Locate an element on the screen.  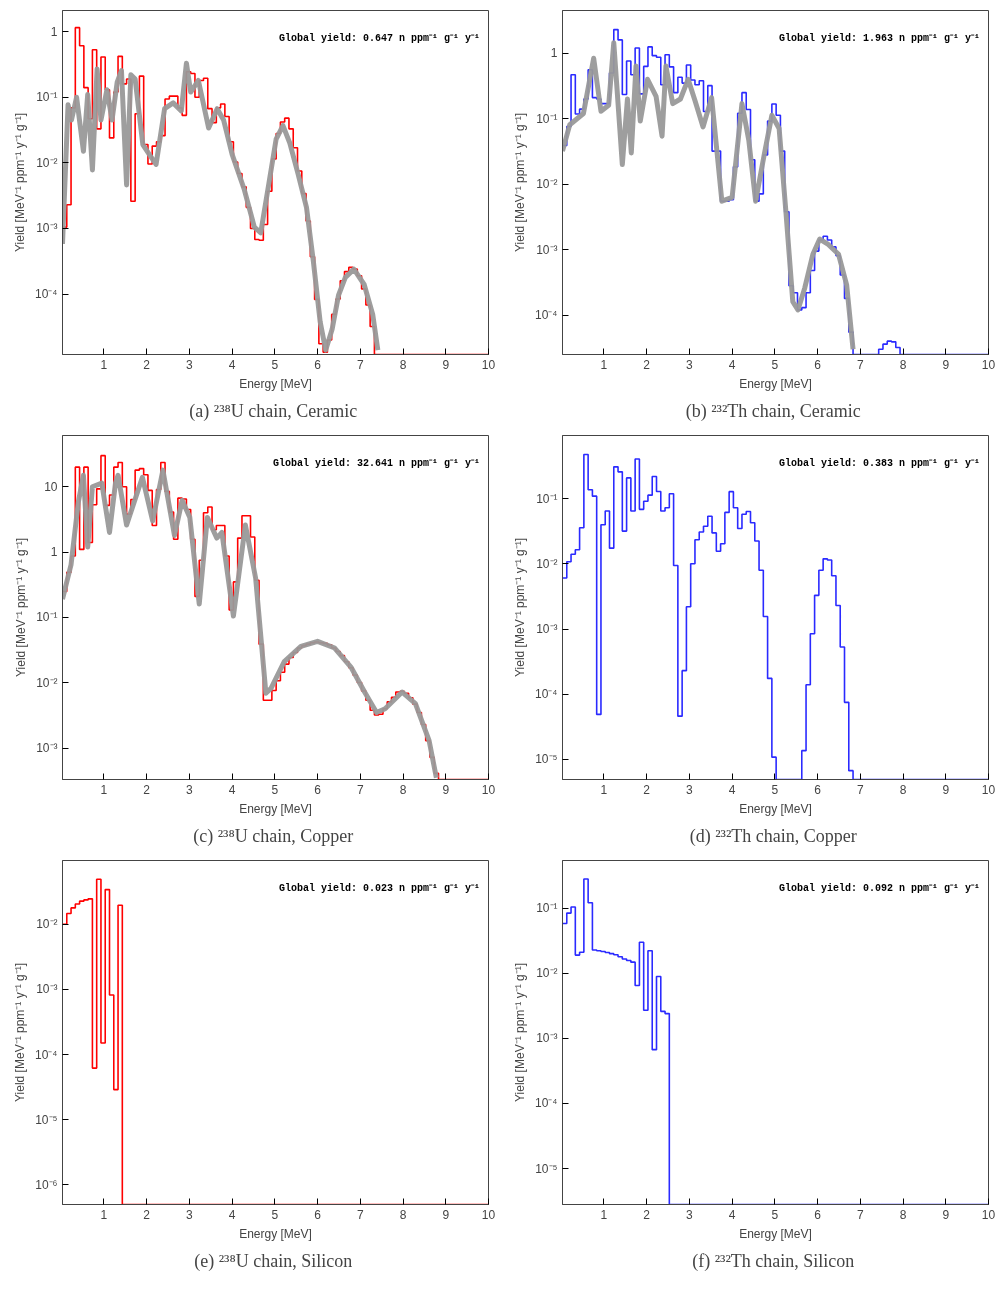
annotation: Global yield: 0.023 n ppm⁻¹ g⁻¹ y⁻¹ is located at coordinates (379, 888).